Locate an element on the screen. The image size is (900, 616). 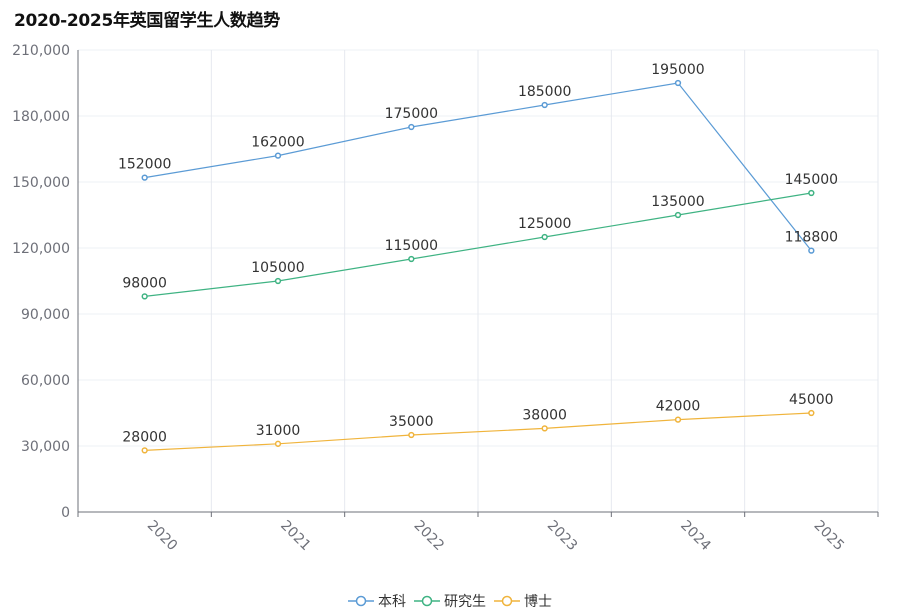
data-label: 42000 is located at coordinates (678, 407).